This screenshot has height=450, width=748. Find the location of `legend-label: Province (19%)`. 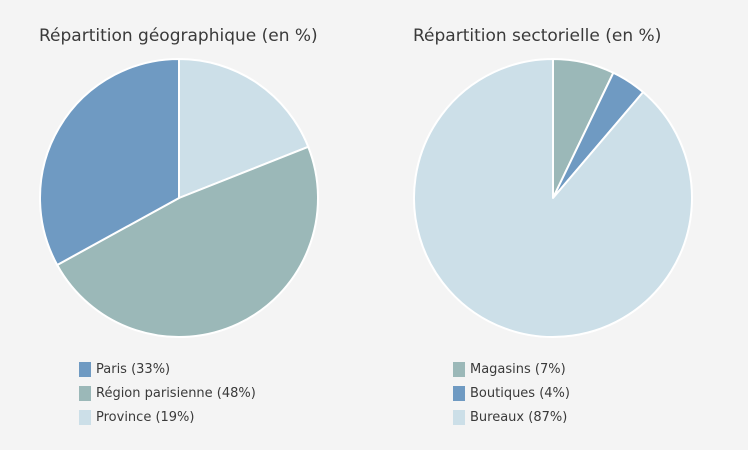

legend-label: Province (19%) is located at coordinates (145, 417).